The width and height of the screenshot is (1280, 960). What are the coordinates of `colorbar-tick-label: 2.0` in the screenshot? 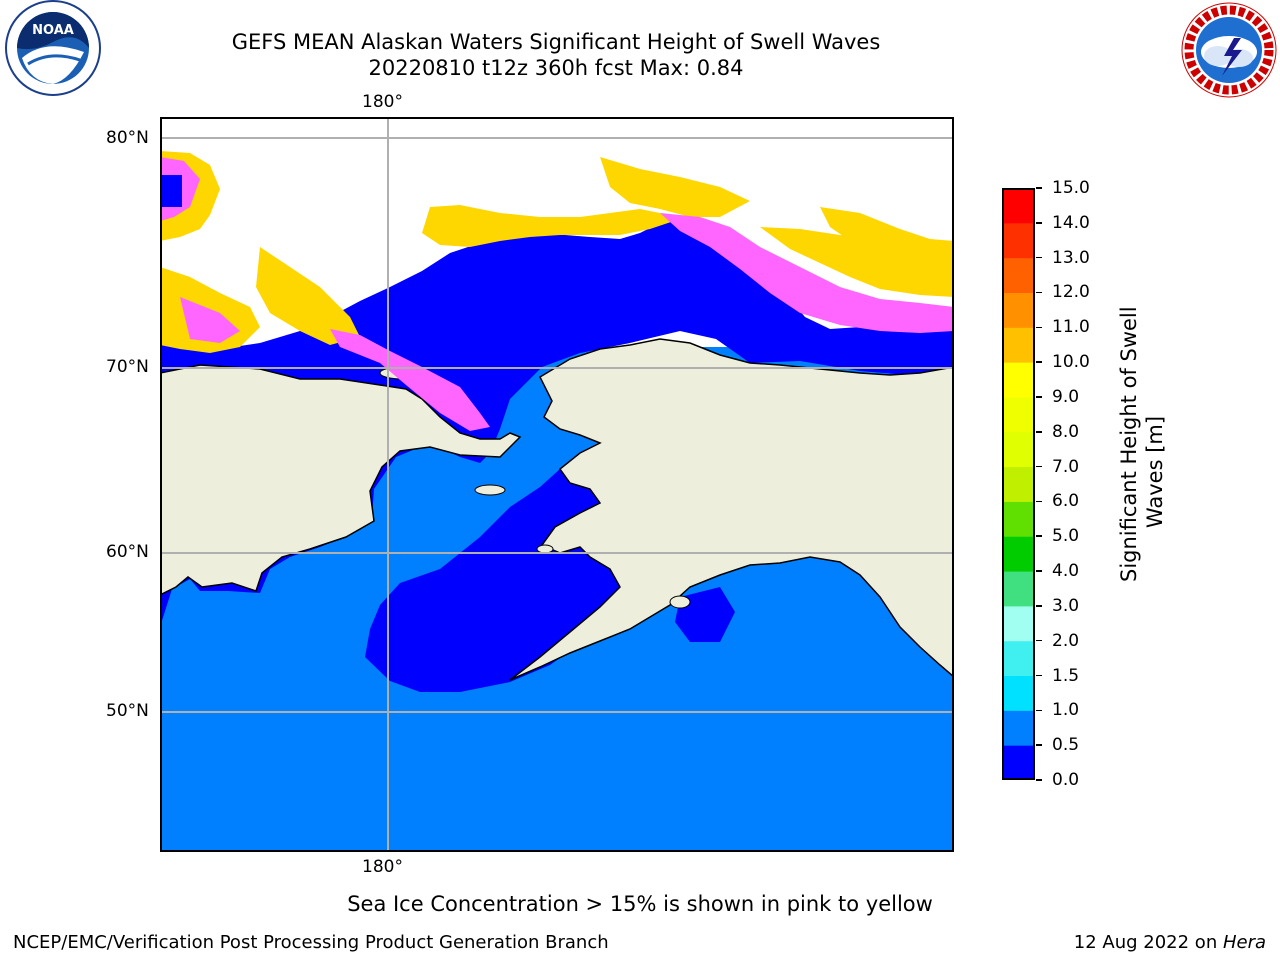 It's located at (1066, 640).